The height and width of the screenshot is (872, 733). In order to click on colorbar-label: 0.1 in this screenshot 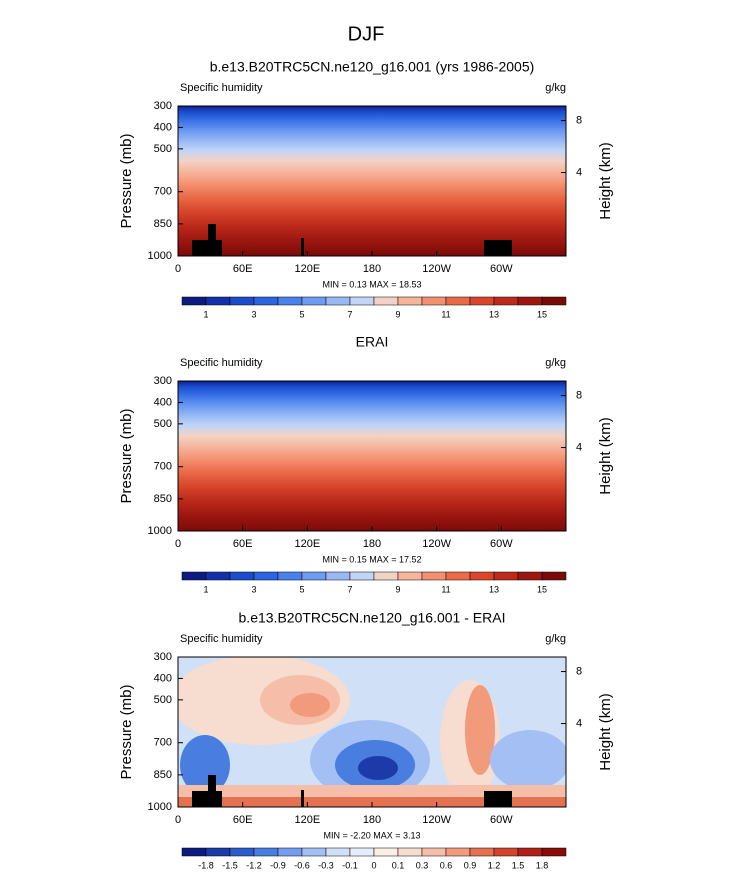, I will do `click(398, 865)`.